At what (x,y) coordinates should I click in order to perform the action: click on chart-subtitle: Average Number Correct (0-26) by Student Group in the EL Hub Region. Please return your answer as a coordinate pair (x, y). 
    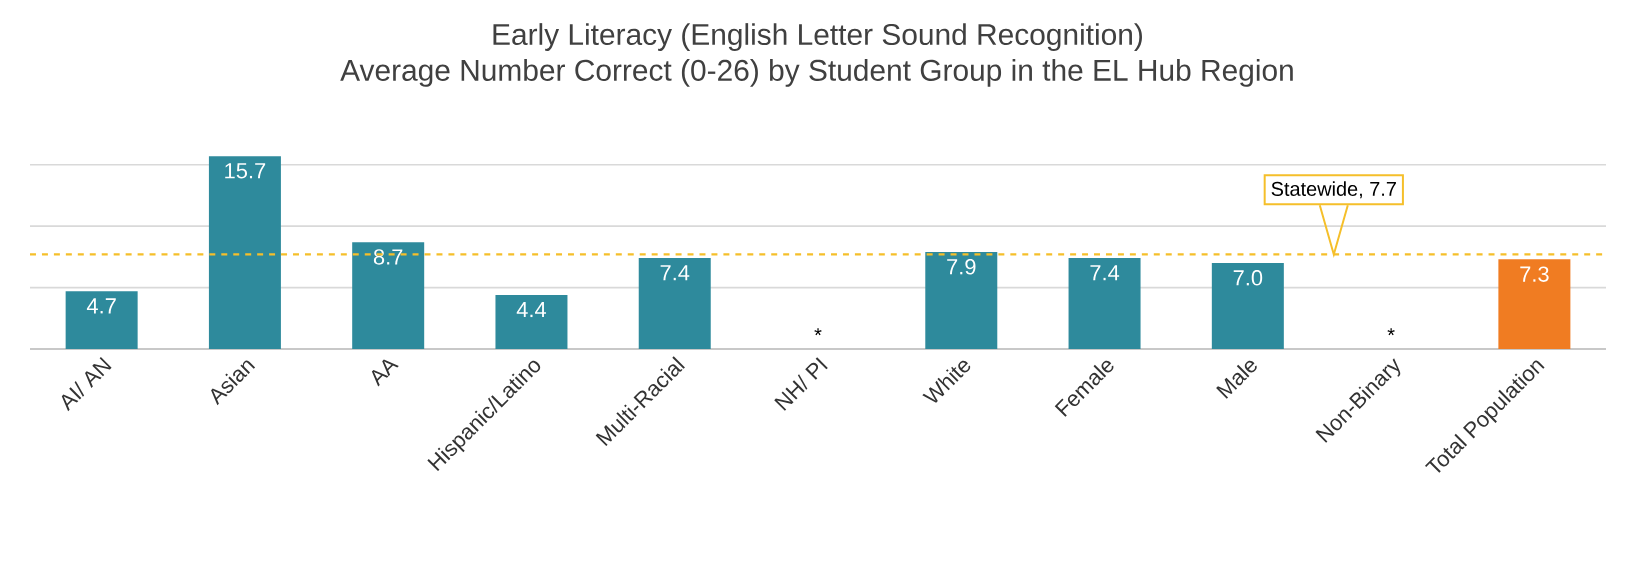
    Looking at the image, I should click on (816, 73).